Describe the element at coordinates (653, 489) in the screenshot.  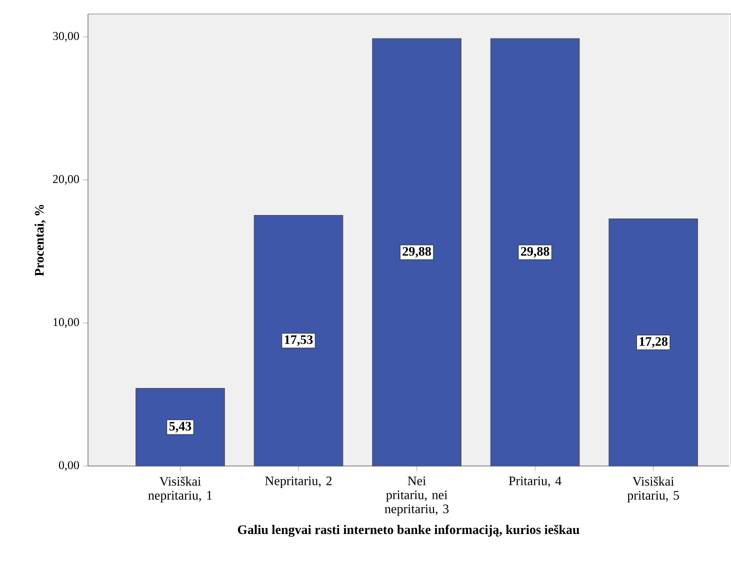
I see `x-tick-label: Visiškai pritariu, 5` at that location.